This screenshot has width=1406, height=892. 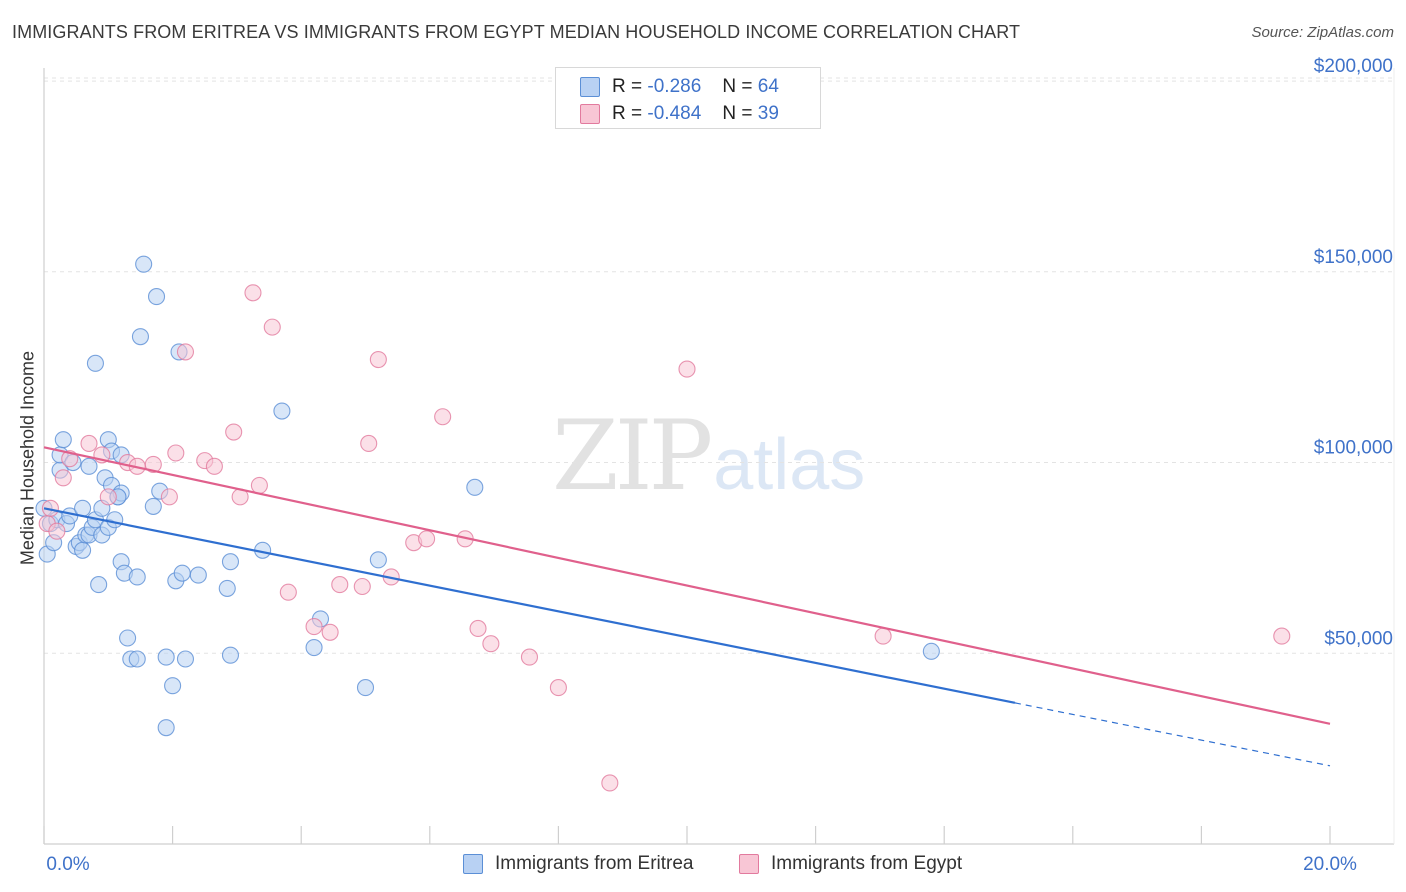 What do you see at coordinates (627, 113) in the screenshot?
I see `egypt-r-label: R =` at bounding box center [627, 113].